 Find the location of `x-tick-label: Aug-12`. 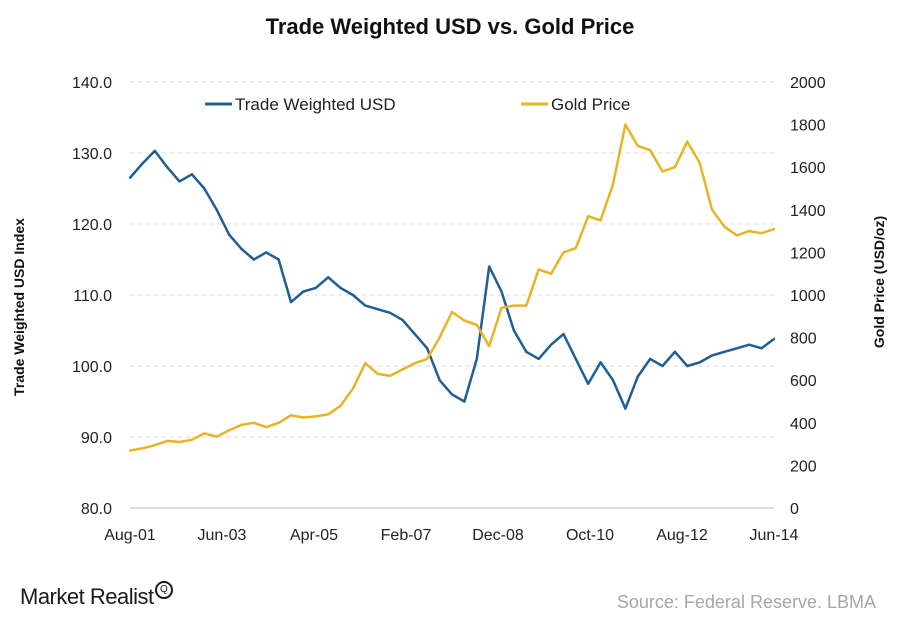

x-tick-label: Aug-12 is located at coordinates (682, 535).